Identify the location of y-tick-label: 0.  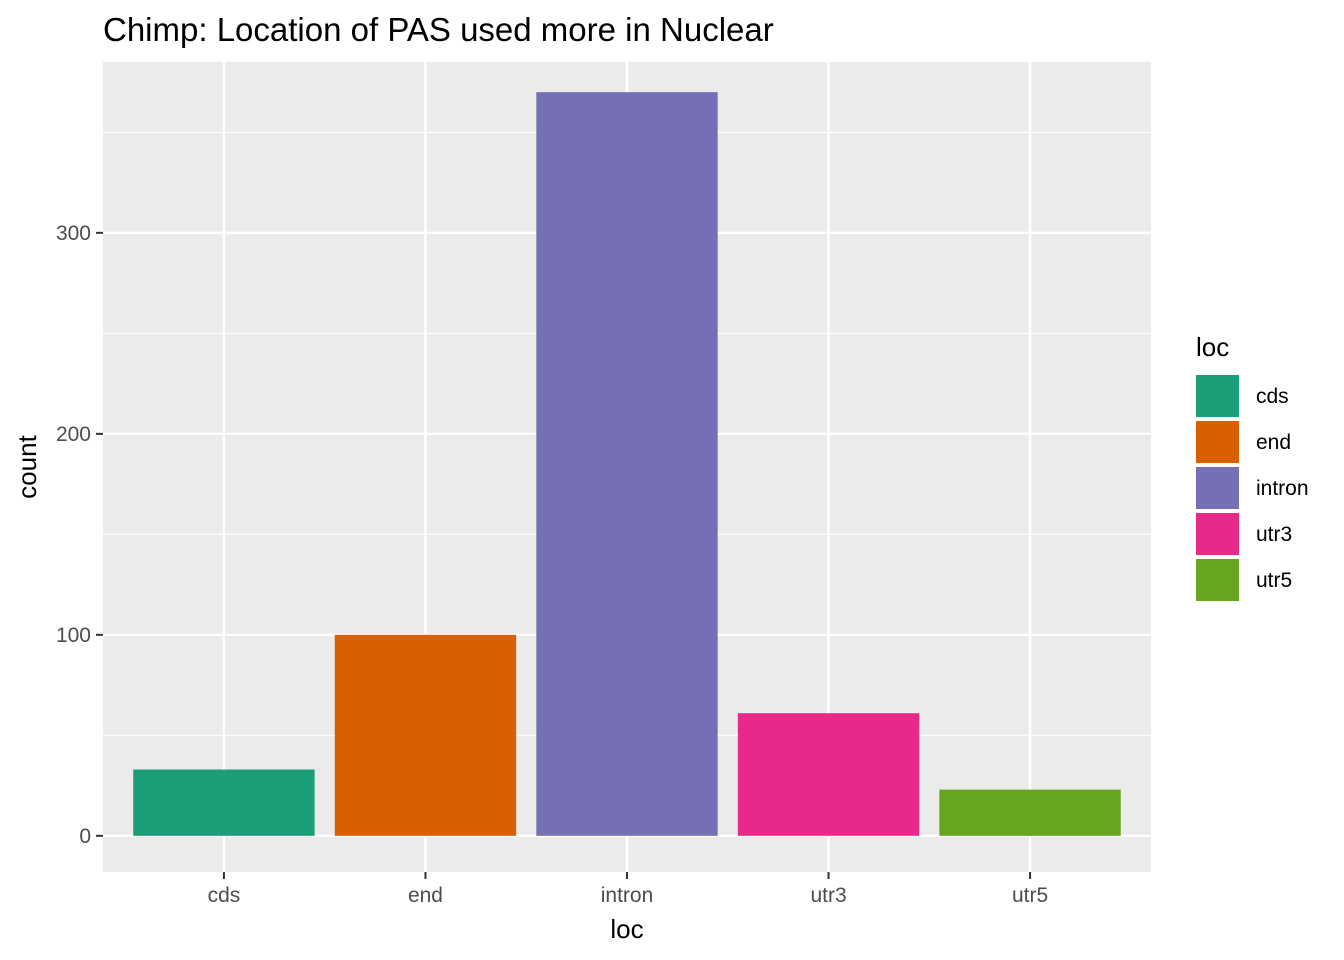
(85, 836).